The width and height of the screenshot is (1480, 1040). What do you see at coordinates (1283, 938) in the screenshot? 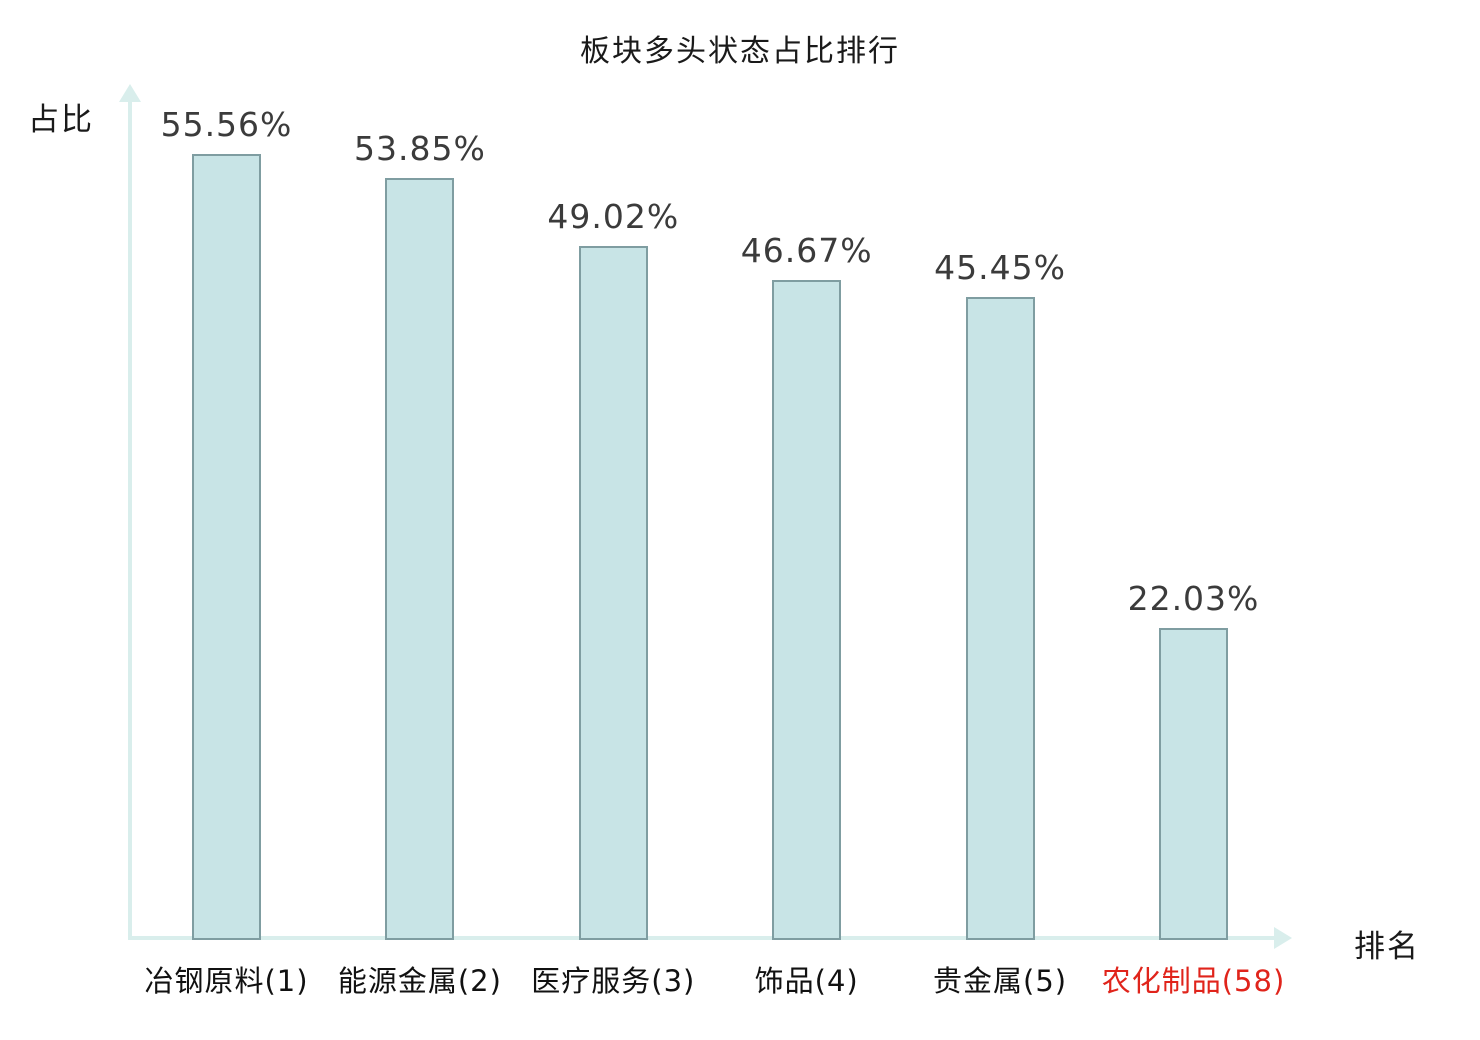
I see `x-axis-arrow-icon` at bounding box center [1283, 938].